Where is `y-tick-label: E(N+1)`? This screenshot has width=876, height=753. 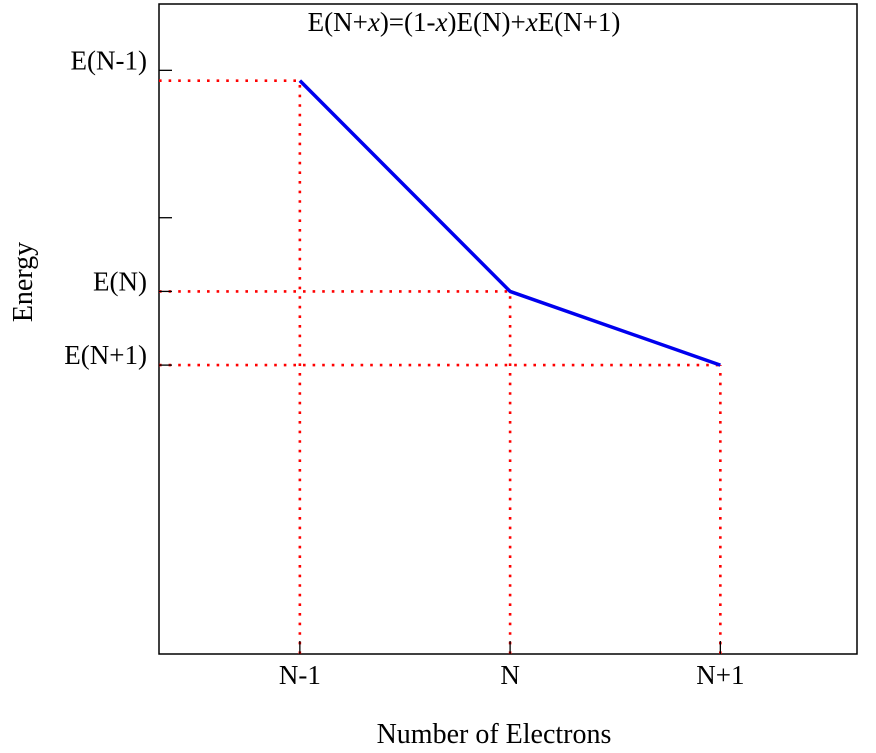 y-tick-label: E(N+1) is located at coordinates (105, 355).